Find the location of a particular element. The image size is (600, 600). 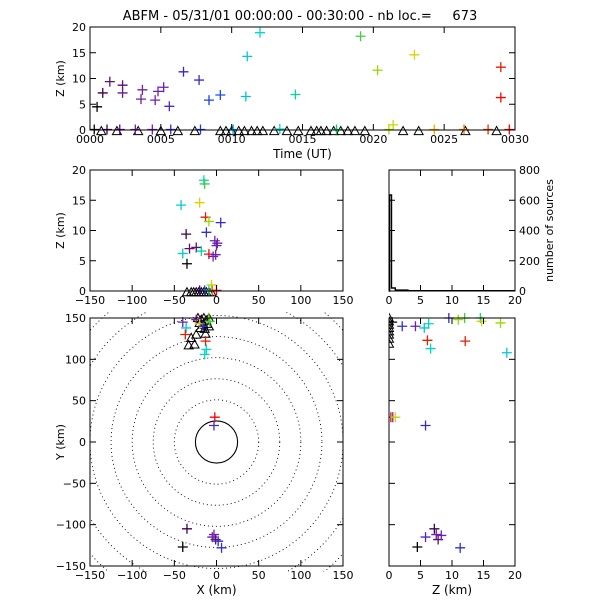

x-tick-label: 0 is located at coordinates (389, 300).